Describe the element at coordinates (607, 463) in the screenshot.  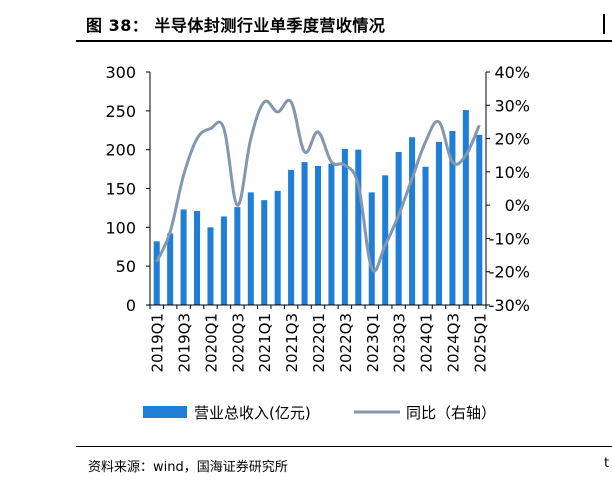
I see `source-edge-text: t` at that location.